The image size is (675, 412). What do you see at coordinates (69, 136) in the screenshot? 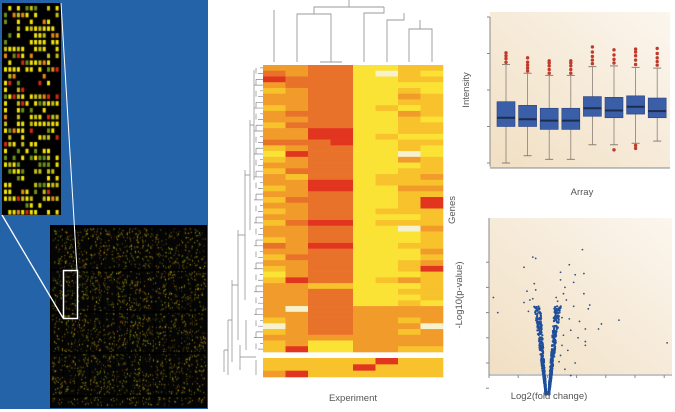
I see `zoom-line-top` at bounding box center [69, 136].